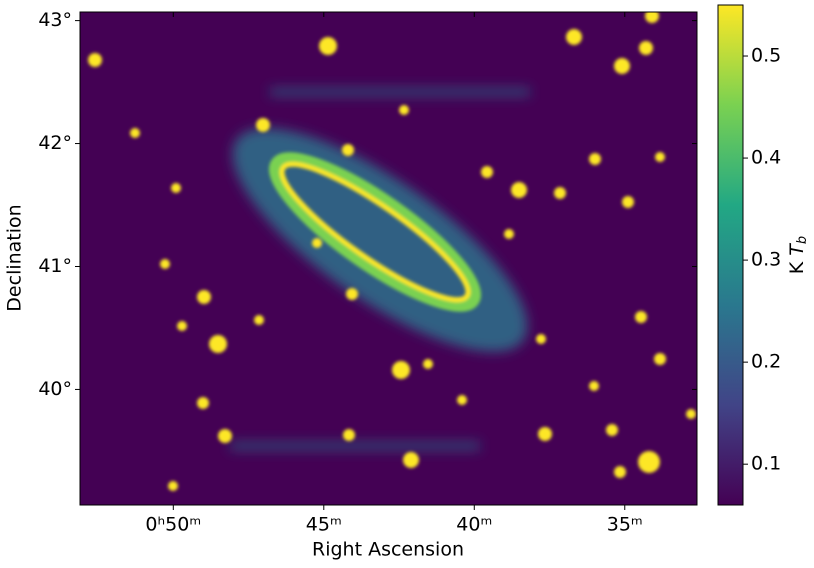 The image size is (814, 568). What do you see at coordinates (766, 158) in the screenshot?
I see `colorbar-tick-label: 0.4` at bounding box center [766, 158].